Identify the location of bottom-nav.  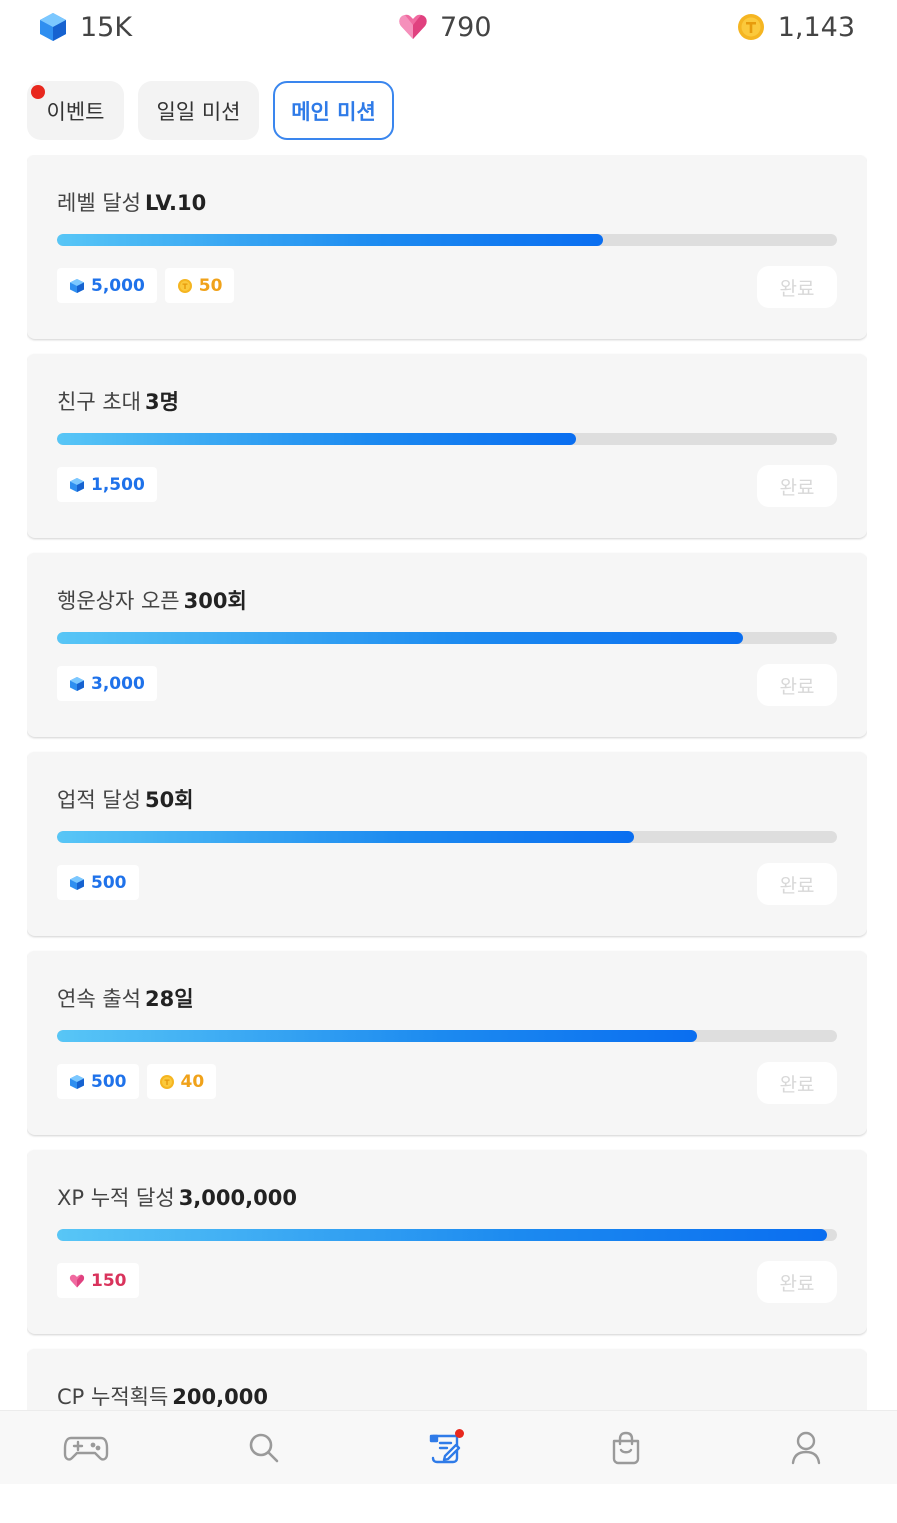
(448, 1447).